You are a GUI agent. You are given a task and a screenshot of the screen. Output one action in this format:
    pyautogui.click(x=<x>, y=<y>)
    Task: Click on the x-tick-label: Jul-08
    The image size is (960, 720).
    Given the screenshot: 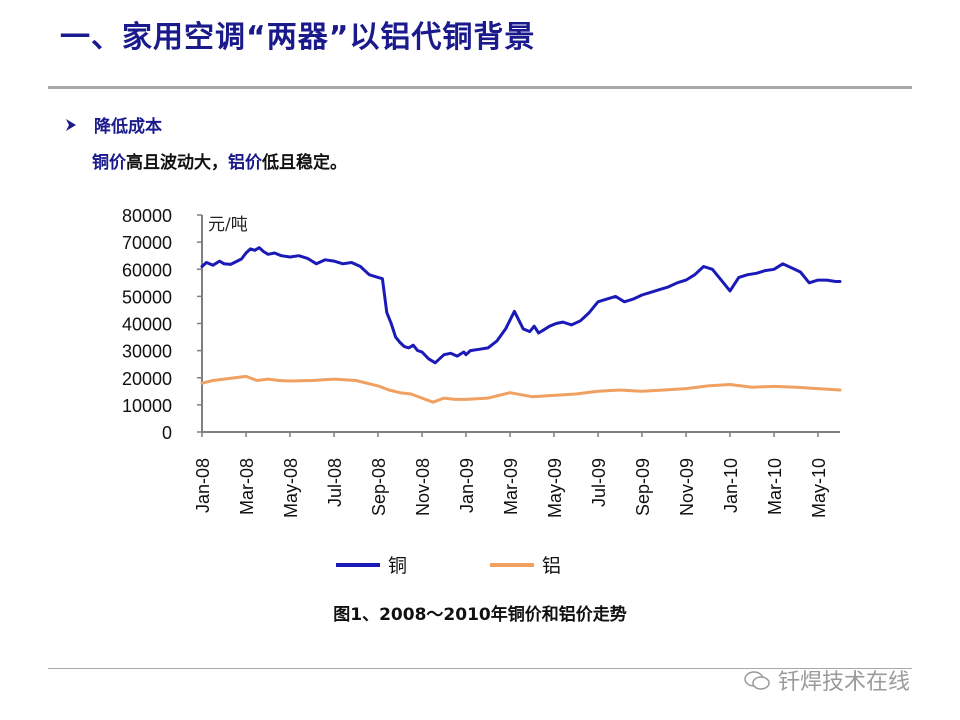 What is the action you would take?
    pyautogui.click(x=335, y=482)
    